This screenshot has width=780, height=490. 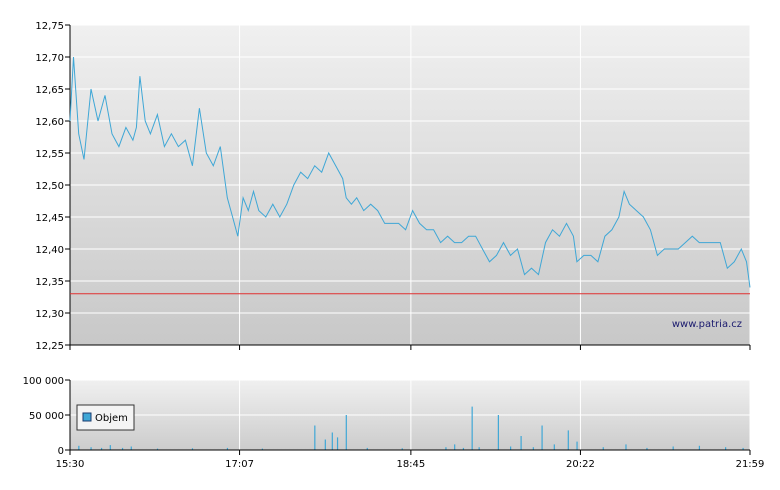 I want to click on source-label: www.patria.cz, so click(x=707, y=324).